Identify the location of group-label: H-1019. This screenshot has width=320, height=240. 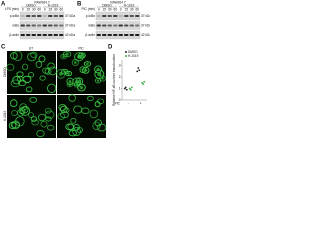
(129, 5).